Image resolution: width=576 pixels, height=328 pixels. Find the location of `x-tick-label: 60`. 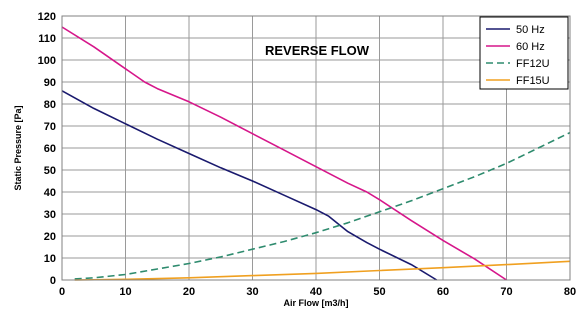

x-tick-label: 60 is located at coordinates (443, 292).